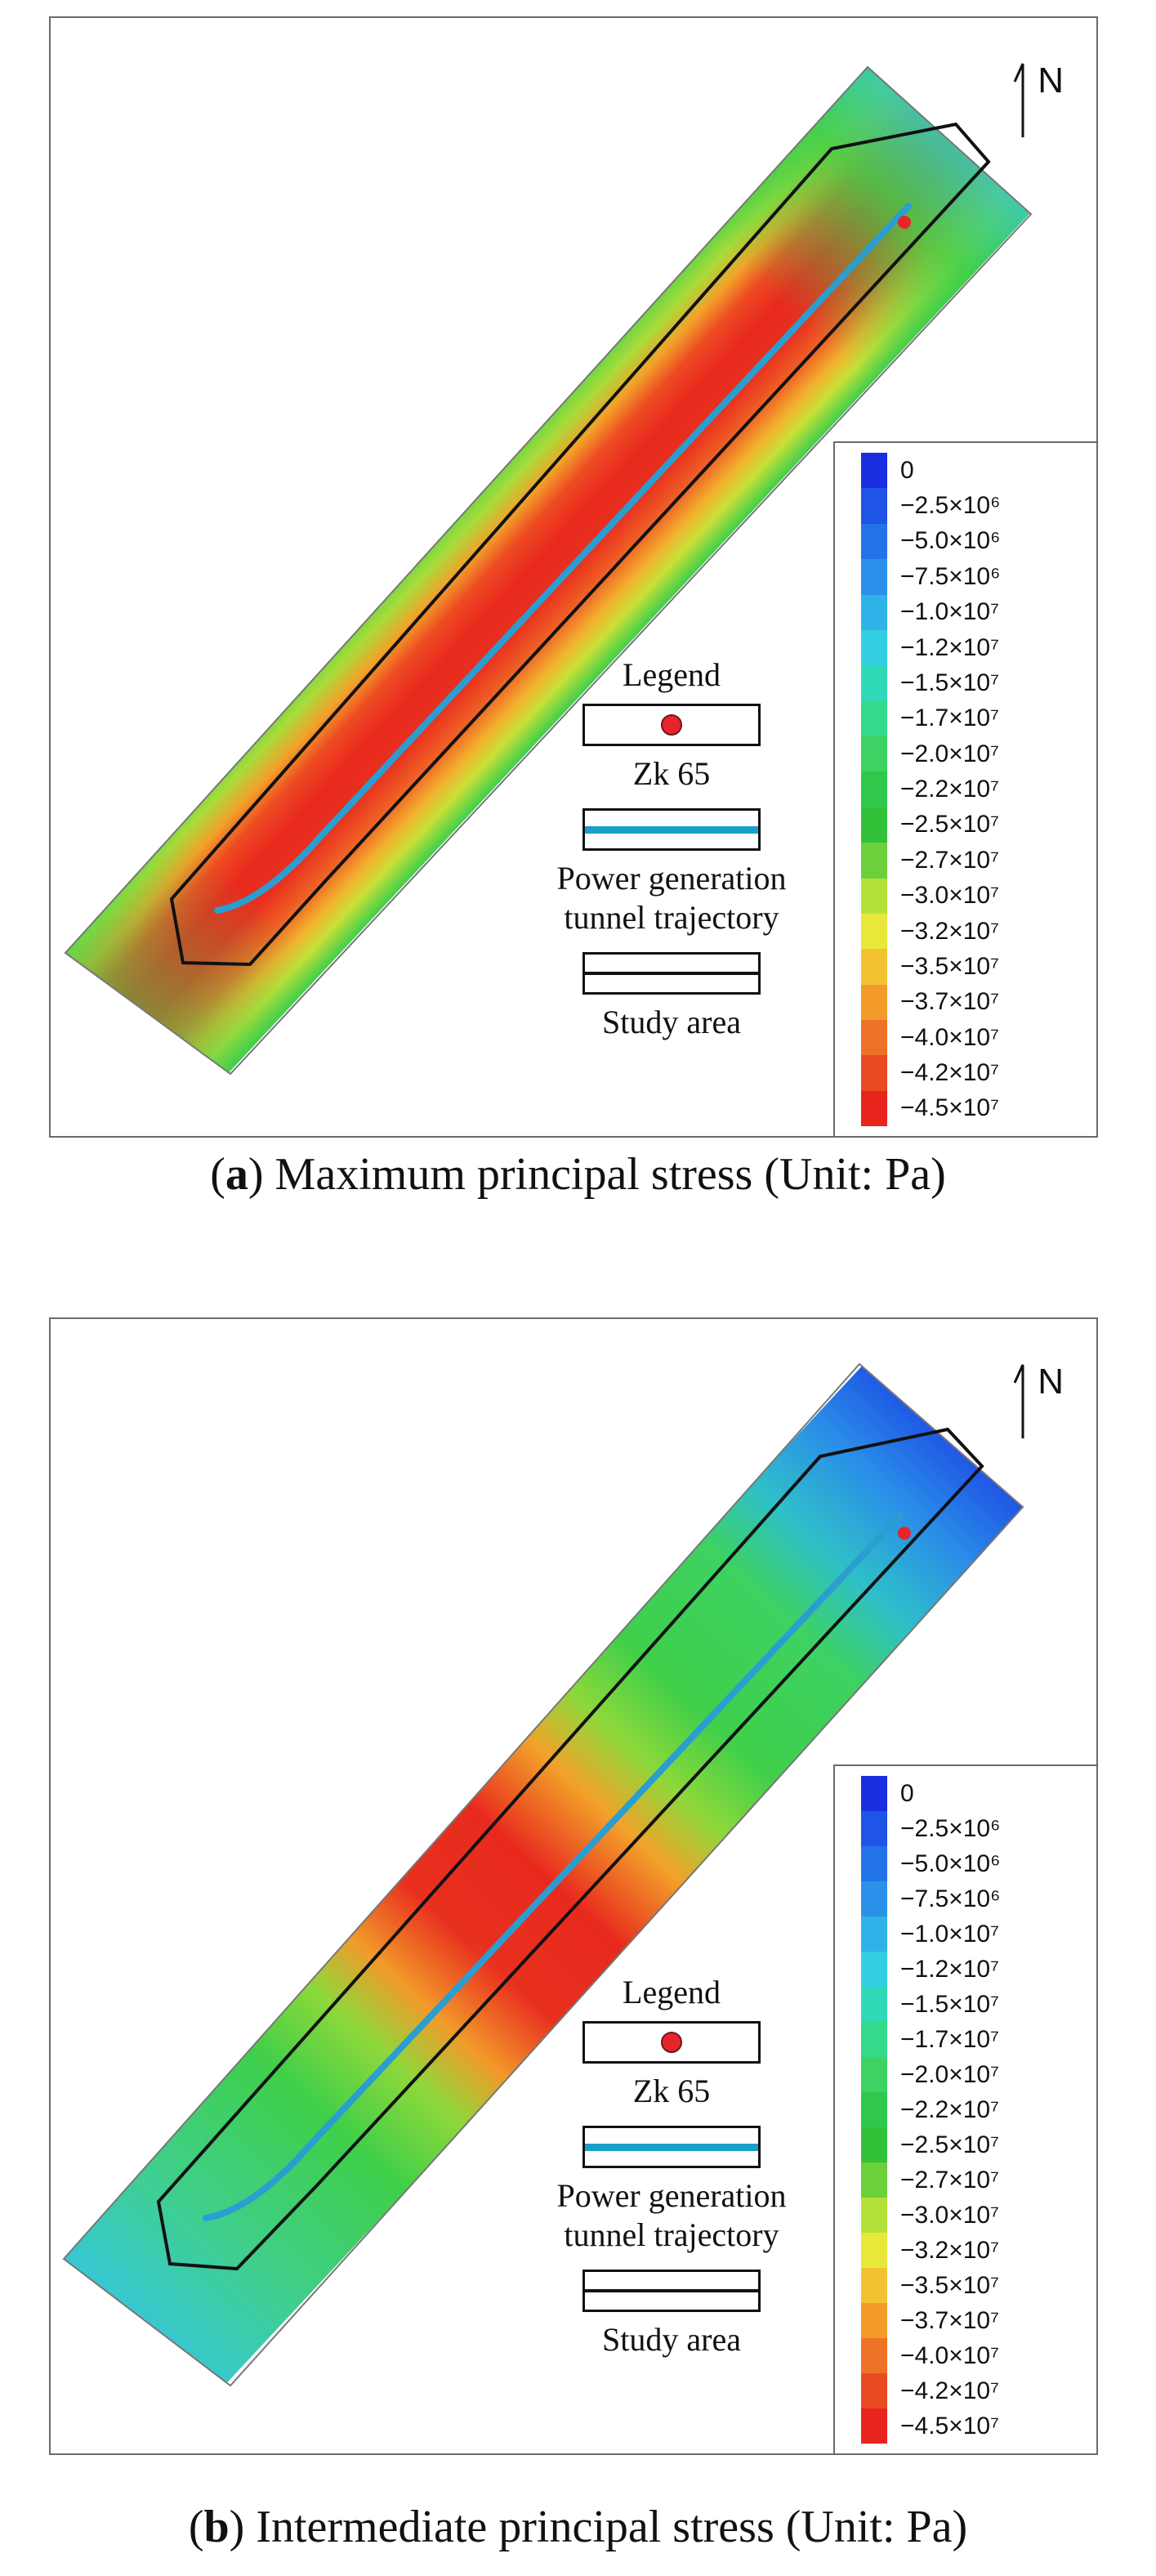  I want to click on caption-a: (a) Maximum principal stress (Unit: Pa), so click(578, 1174).